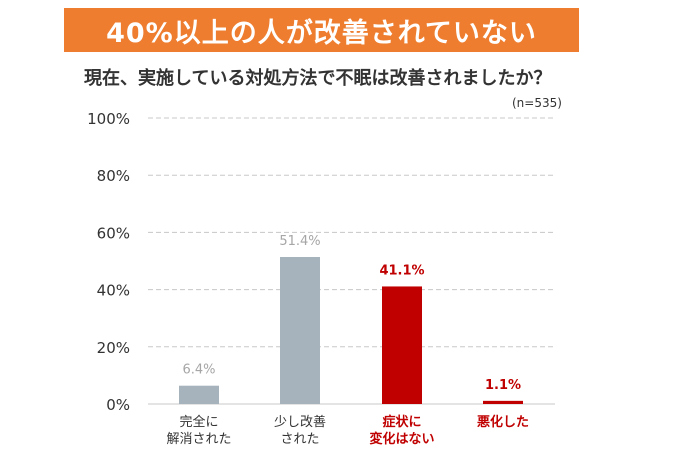 The height and width of the screenshot is (472, 681). Describe the element at coordinates (113, 176) in the screenshot. I see `y-tick-label: 80%` at that location.